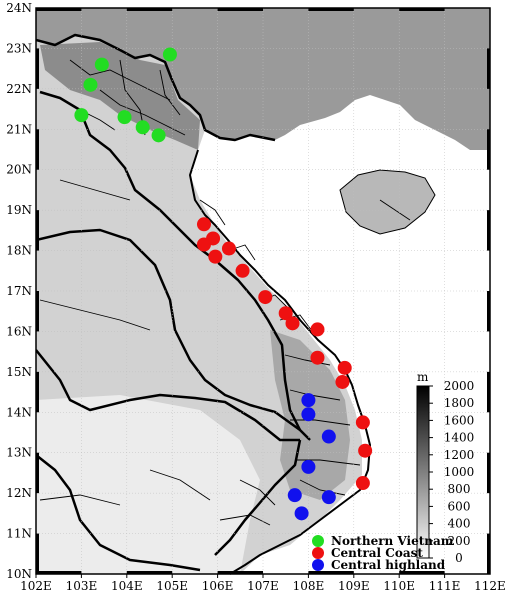 The height and width of the screenshot is (596, 507). I want to click on lat-tick-label: 23N, so click(19, 48).